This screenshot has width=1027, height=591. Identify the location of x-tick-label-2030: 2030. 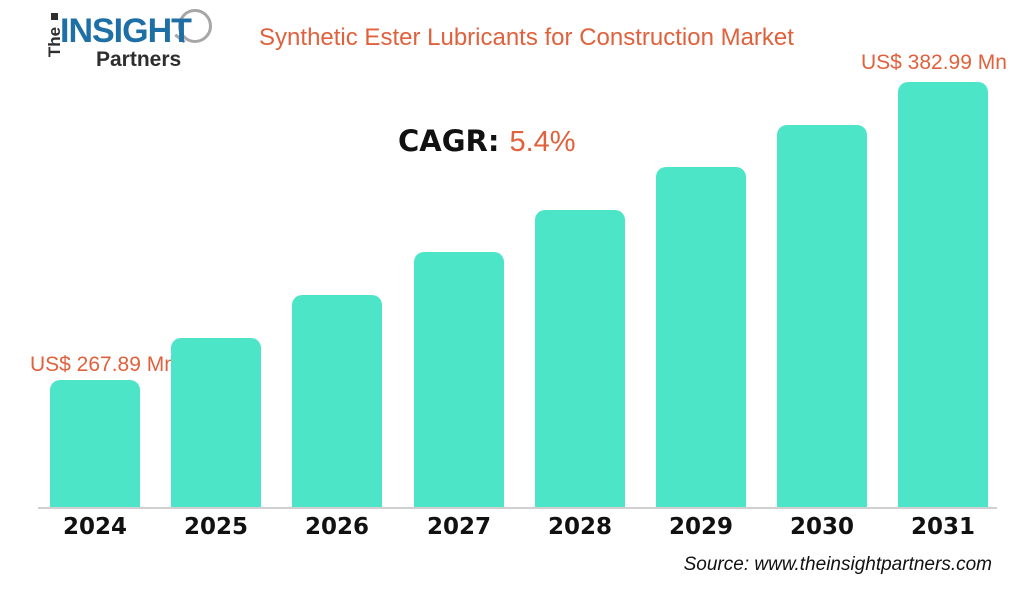
(821, 527).